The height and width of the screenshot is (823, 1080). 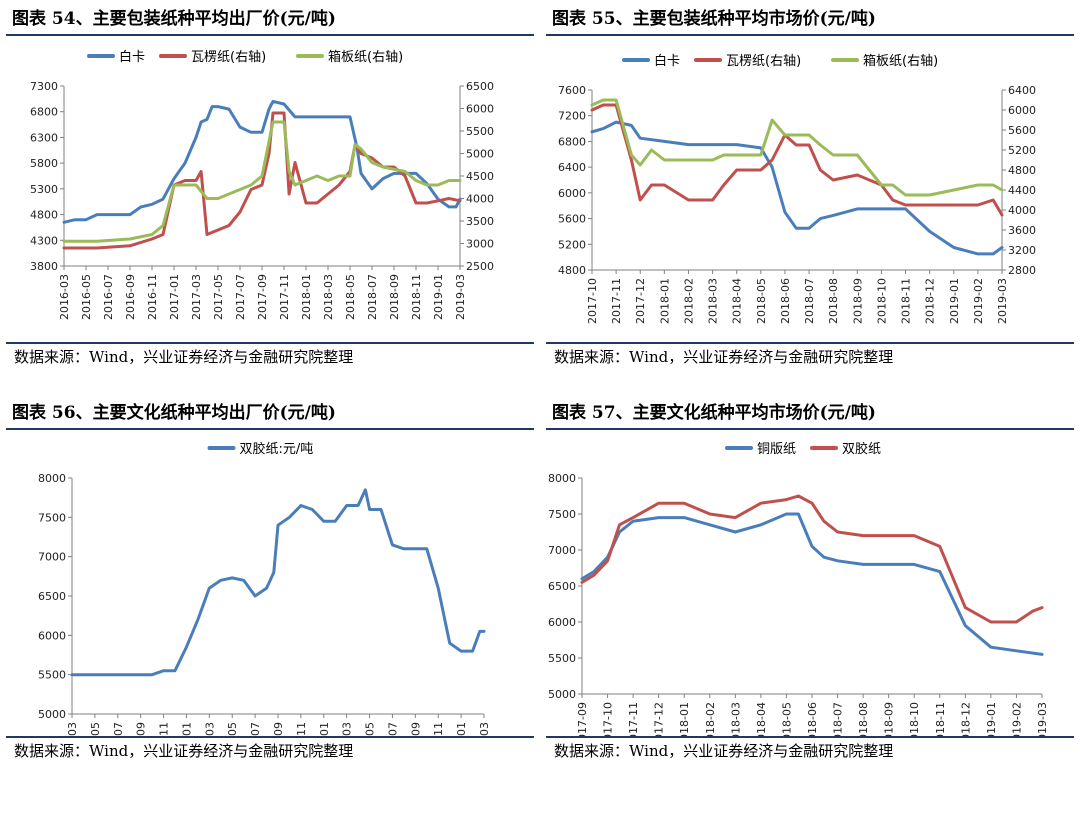 I want to click on y-tick-label: 5000, so click(x=52, y=714).